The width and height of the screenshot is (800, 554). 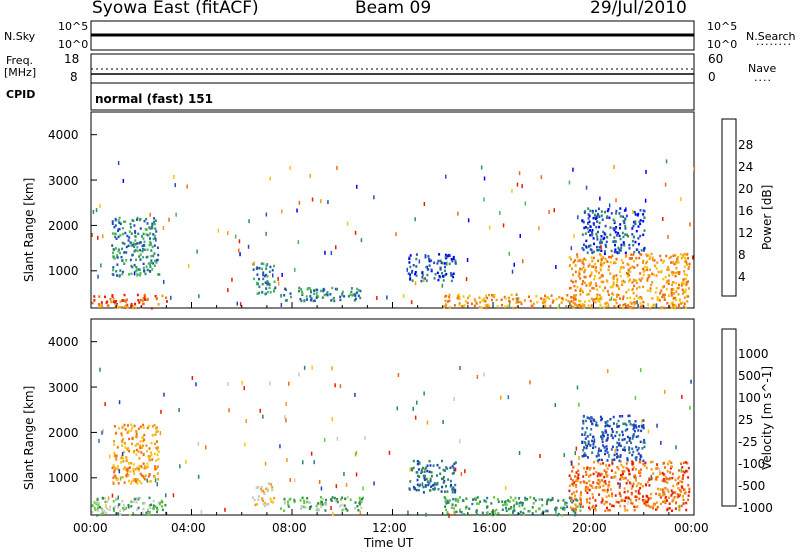 What do you see at coordinates (746, 189) in the screenshot?
I see `power-cbar-tick-20: 20` at bounding box center [746, 189].